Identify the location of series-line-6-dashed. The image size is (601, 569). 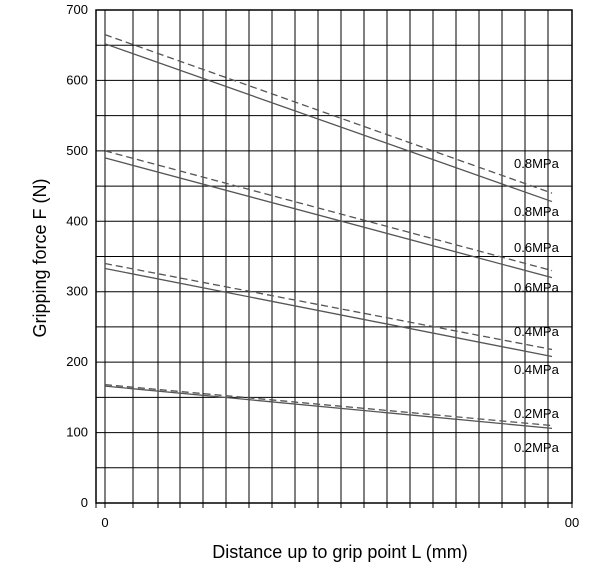
(328, 405).